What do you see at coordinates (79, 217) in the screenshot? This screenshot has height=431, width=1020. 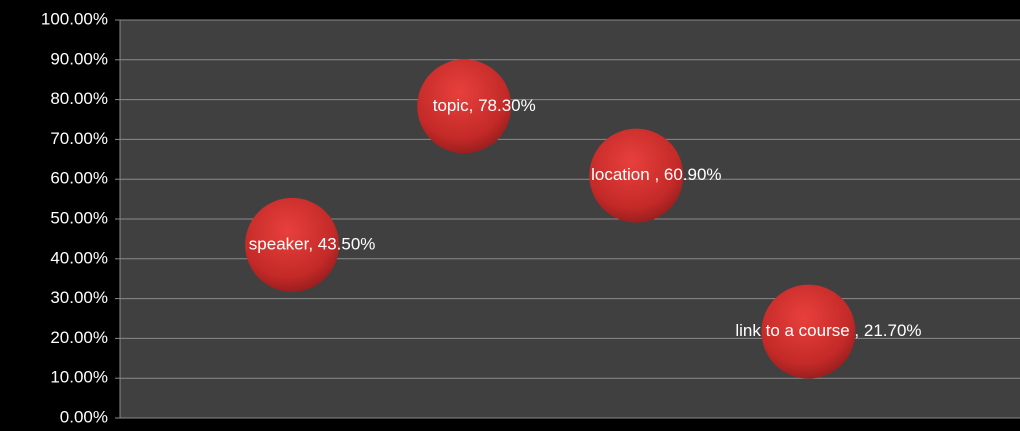 I see `y-tick-label: 50.00%` at bounding box center [79, 217].